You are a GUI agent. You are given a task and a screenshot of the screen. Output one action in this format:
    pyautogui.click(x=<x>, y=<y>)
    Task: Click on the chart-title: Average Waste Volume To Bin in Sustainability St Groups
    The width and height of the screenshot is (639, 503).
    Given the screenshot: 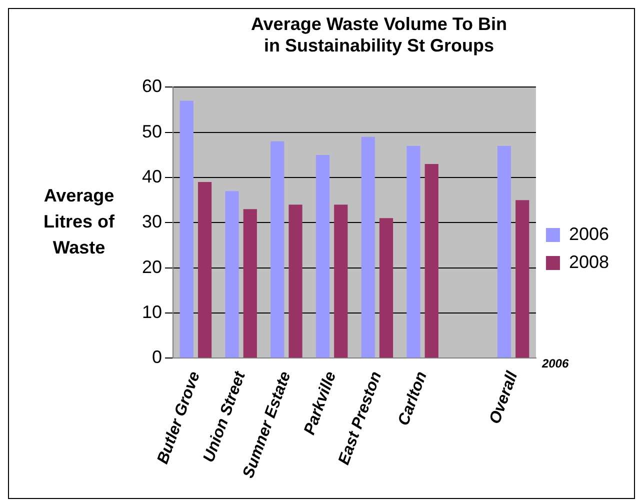 What is the action you would take?
    pyautogui.click(x=379, y=35)
    